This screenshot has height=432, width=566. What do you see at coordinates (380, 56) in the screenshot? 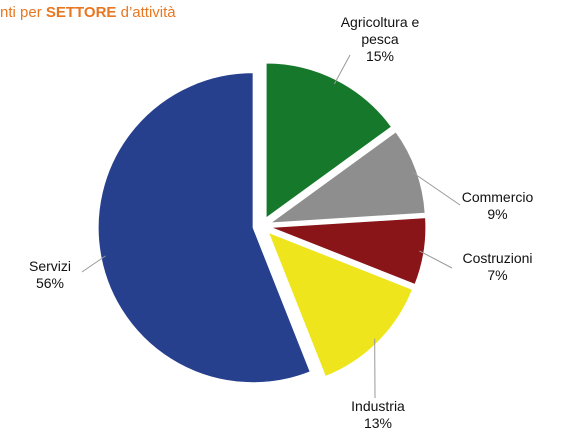
I see `value-label: 15%` at bounding box center [380, 56].